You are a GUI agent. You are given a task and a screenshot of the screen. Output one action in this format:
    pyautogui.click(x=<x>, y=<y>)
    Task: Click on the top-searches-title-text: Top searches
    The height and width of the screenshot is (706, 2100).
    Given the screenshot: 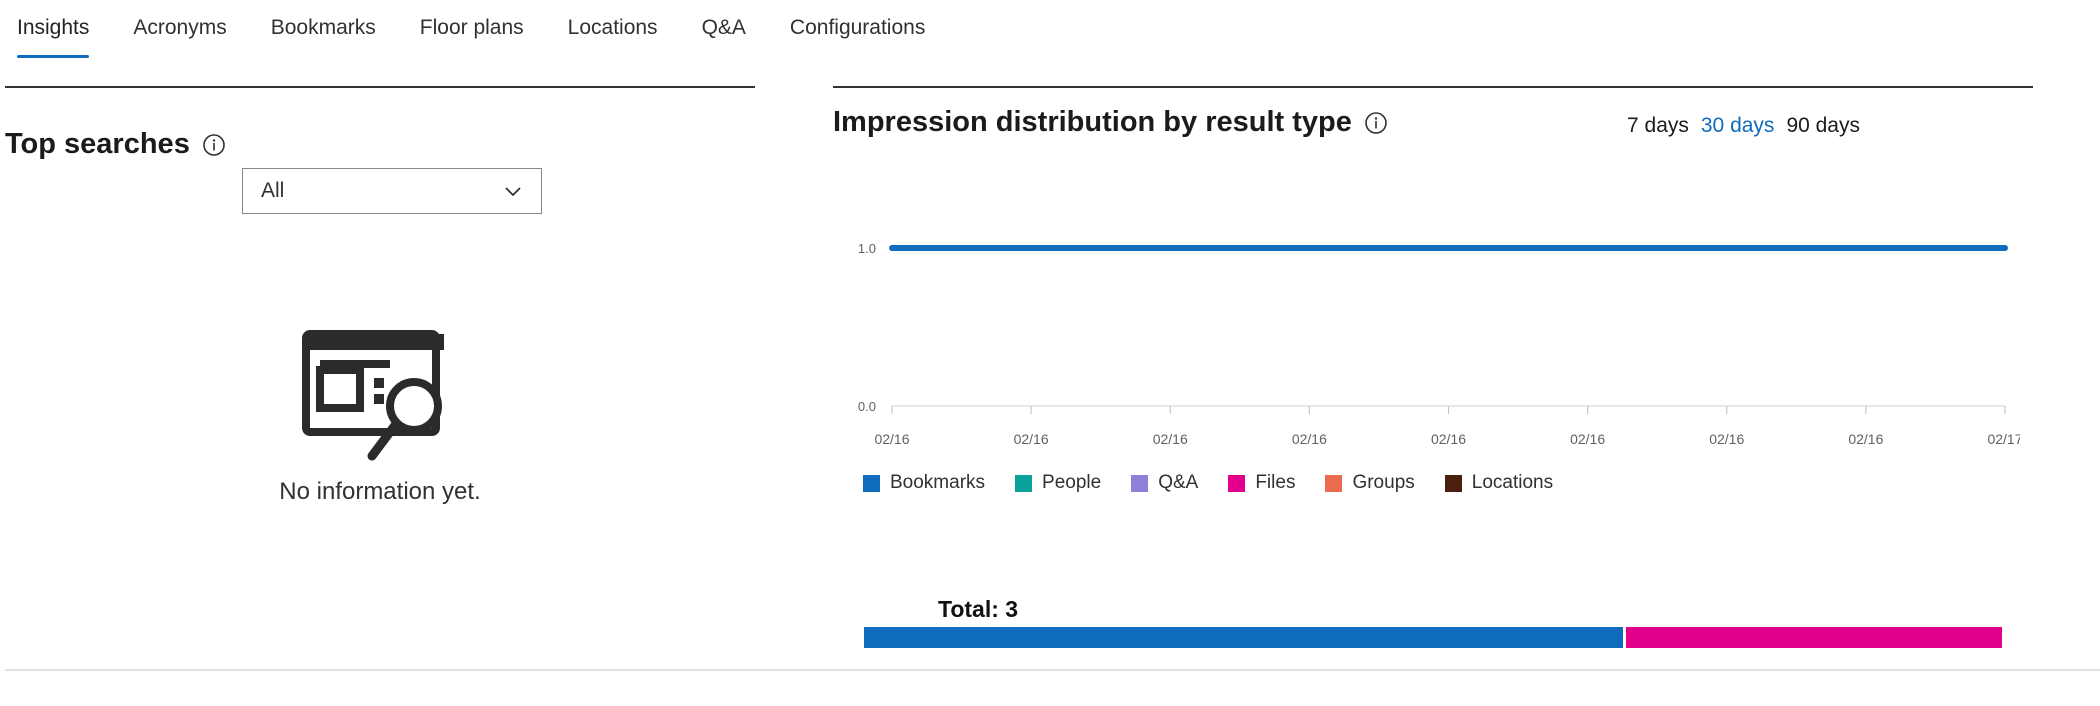 What is the action you would take?
    pyautogui.click(x=97, y=144)
    